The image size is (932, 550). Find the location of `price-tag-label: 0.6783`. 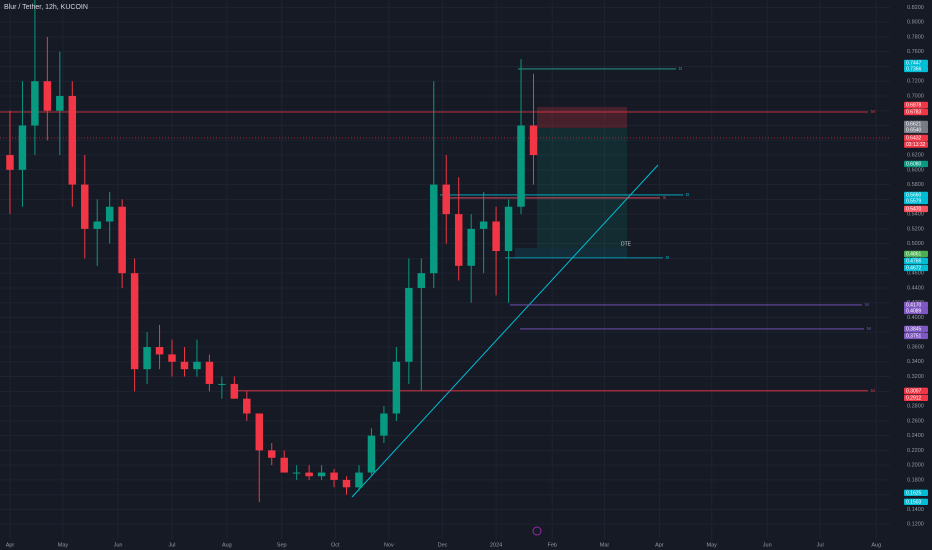

price-tag-label: 0.6783 is located at coordinates (914, 113).